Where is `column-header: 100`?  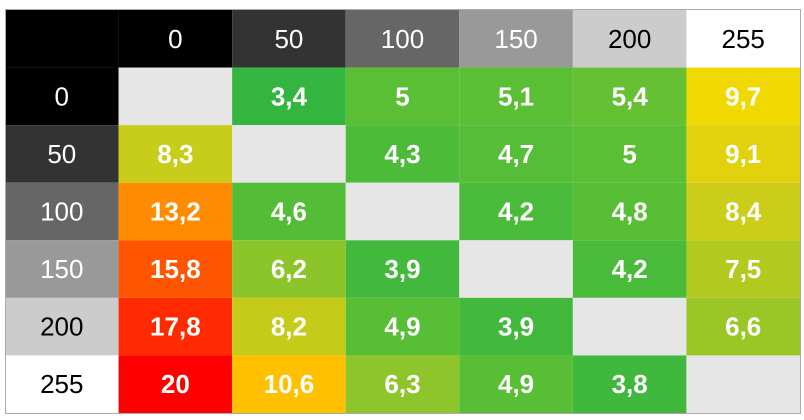
column-header: 100 is located at coordinates (402, 39).